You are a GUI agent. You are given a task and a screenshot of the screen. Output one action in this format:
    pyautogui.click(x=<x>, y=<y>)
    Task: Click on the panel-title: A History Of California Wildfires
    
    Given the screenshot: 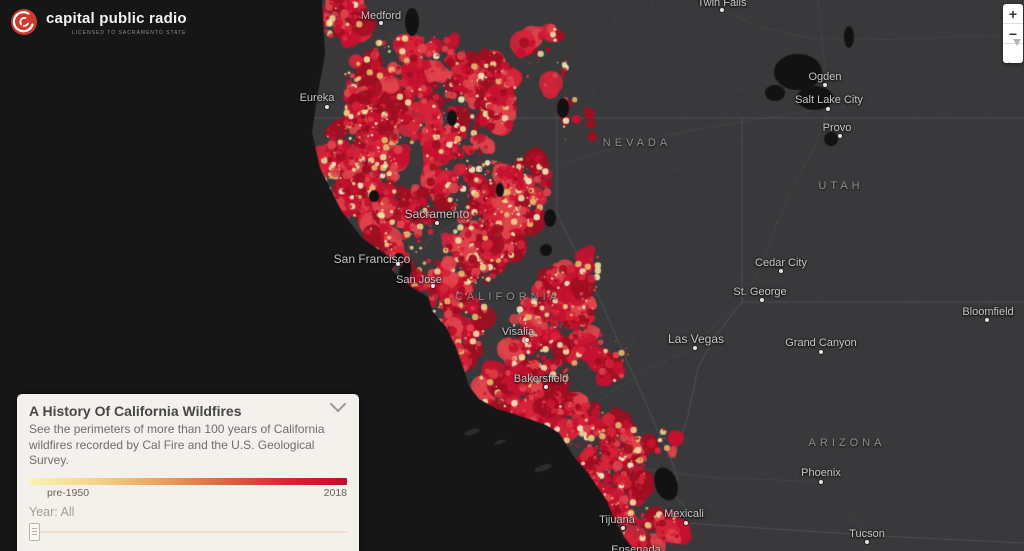 What is the action you would take?
    pyautogui.click(x=135, y=411)
    